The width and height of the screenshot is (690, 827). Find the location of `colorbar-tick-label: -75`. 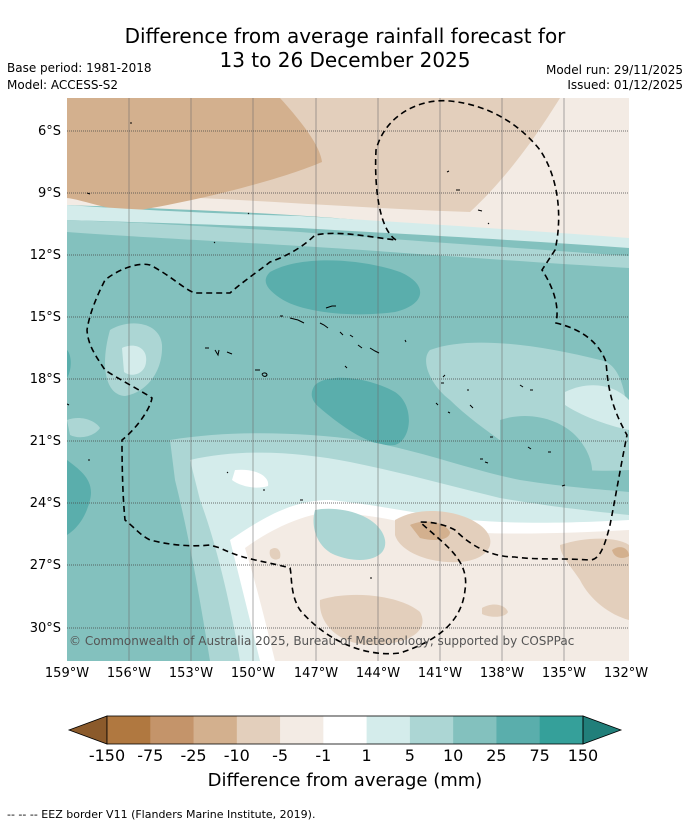

colorbar-tick-label: -75 is located at coordinates (150, 755).